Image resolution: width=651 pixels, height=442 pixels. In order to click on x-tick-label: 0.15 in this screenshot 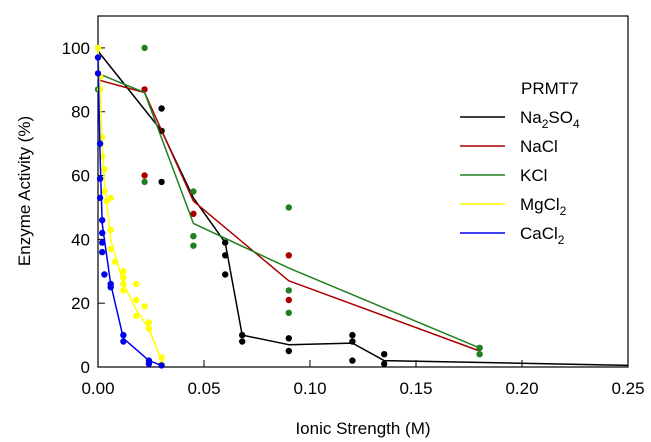, I will do `click(415, 388)`.